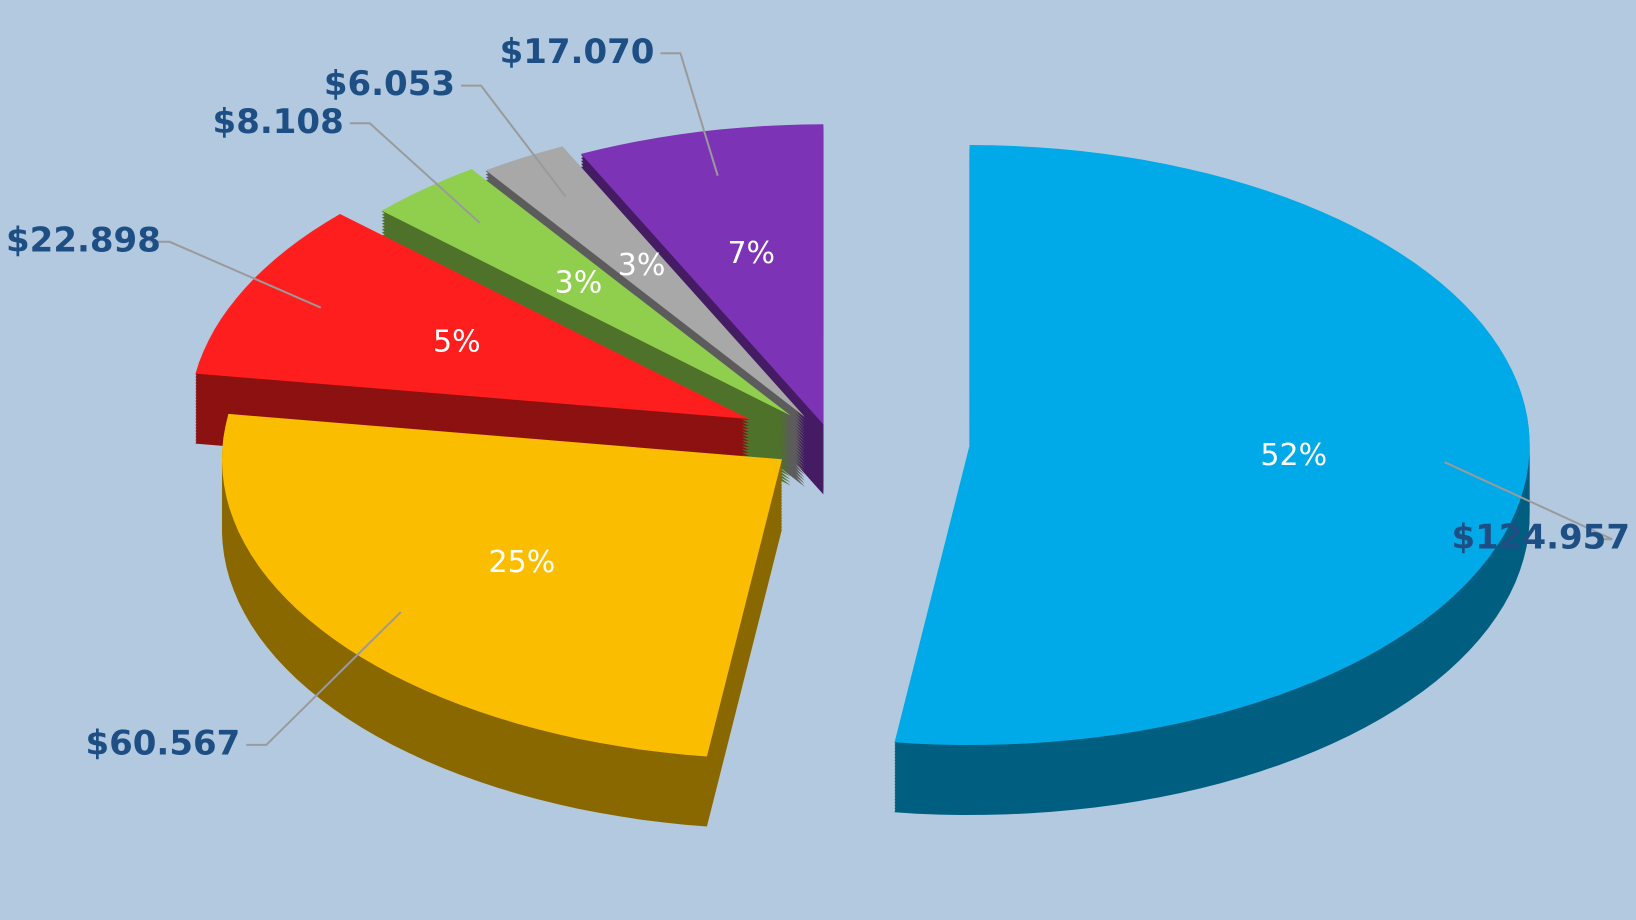 This screenshot has height=920, width=1636. Describe the element at coordinates (162, 743) in the screenshot. I see `value-label: $60.567` at that location.